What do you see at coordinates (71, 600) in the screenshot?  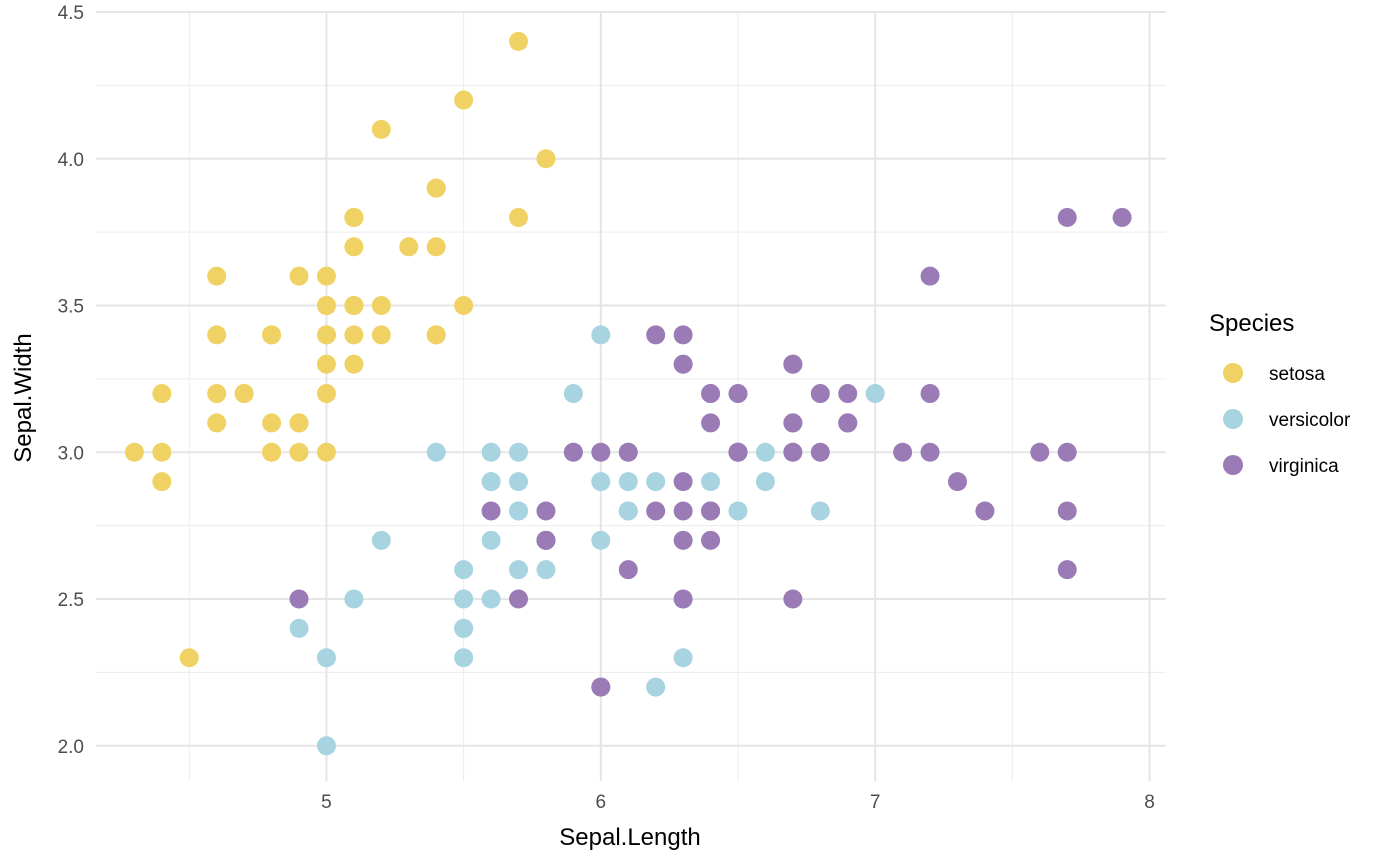 I see `y-tick-label: 2.5` at bounding box center [71, 600].